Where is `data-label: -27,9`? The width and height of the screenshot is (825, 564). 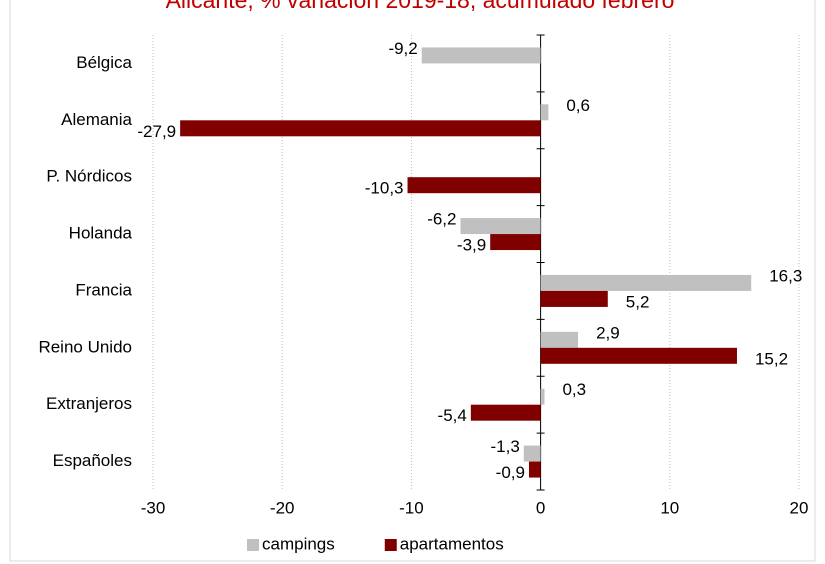
data-label: -27,9 is located at coordinates (156, 131).